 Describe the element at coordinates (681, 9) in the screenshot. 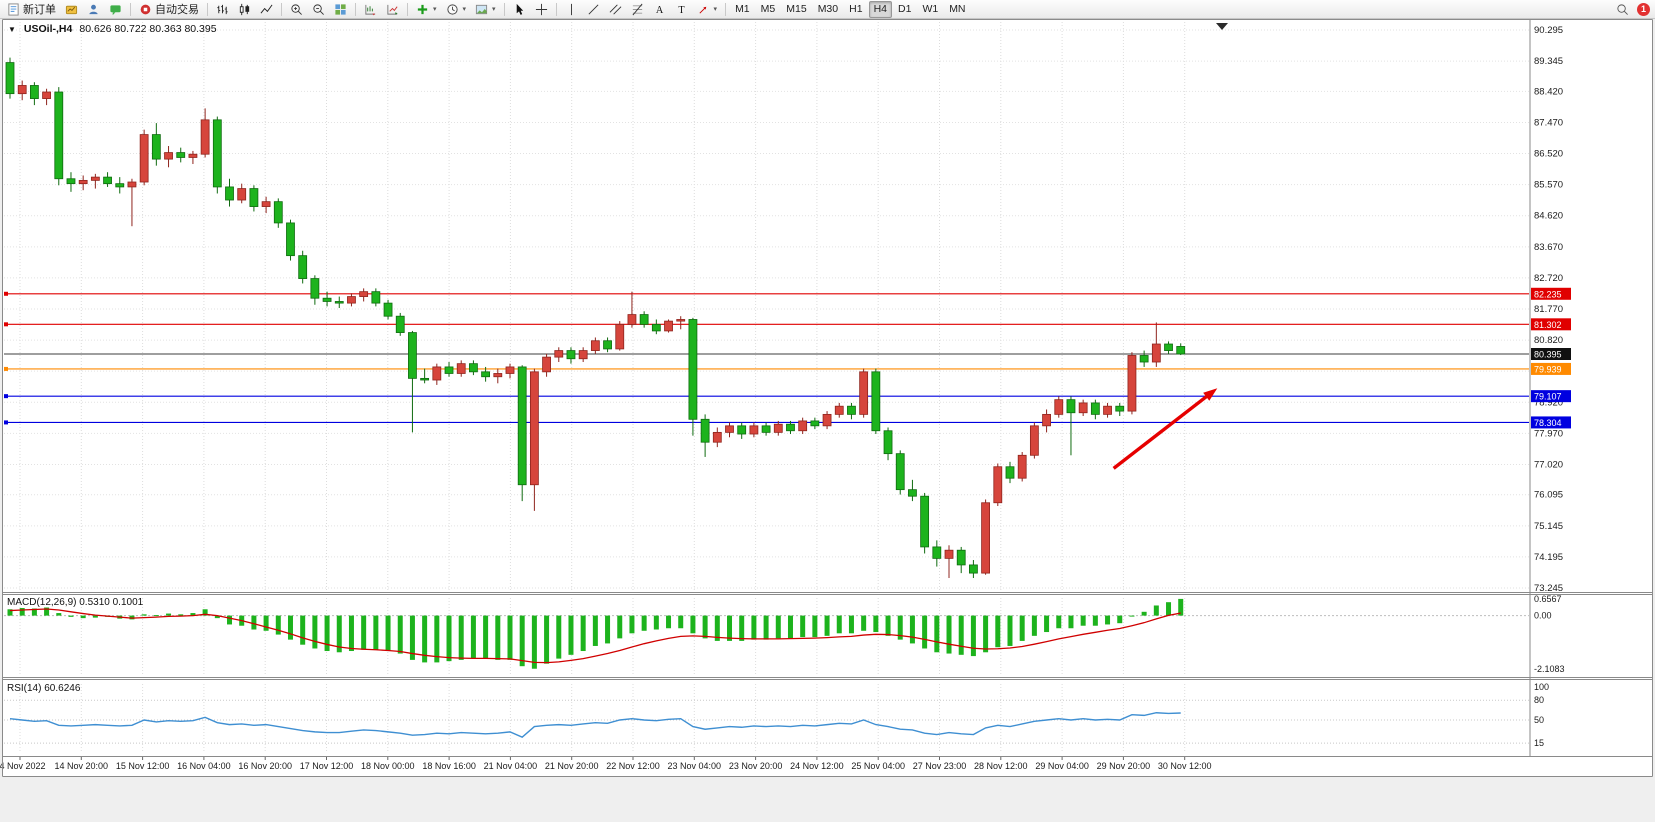

I see `label-button: T` at that location.